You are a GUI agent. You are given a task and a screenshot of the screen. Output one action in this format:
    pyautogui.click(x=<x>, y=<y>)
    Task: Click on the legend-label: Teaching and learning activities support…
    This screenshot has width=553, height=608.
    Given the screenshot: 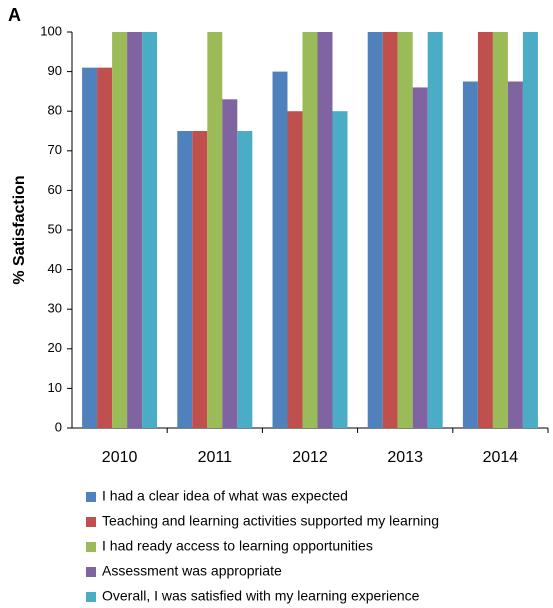 What is the action you would take?
    pyautogui.click(x=270, y=521)
    